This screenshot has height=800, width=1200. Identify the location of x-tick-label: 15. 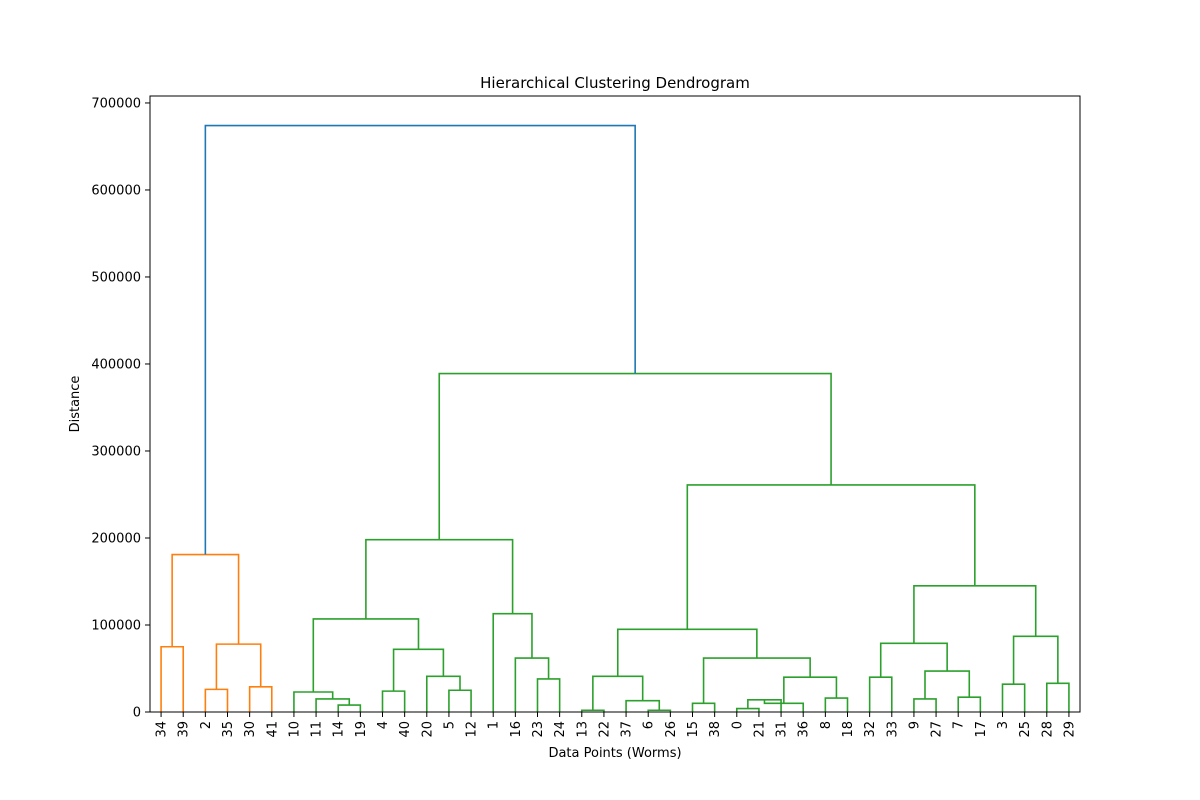
(693, 729).